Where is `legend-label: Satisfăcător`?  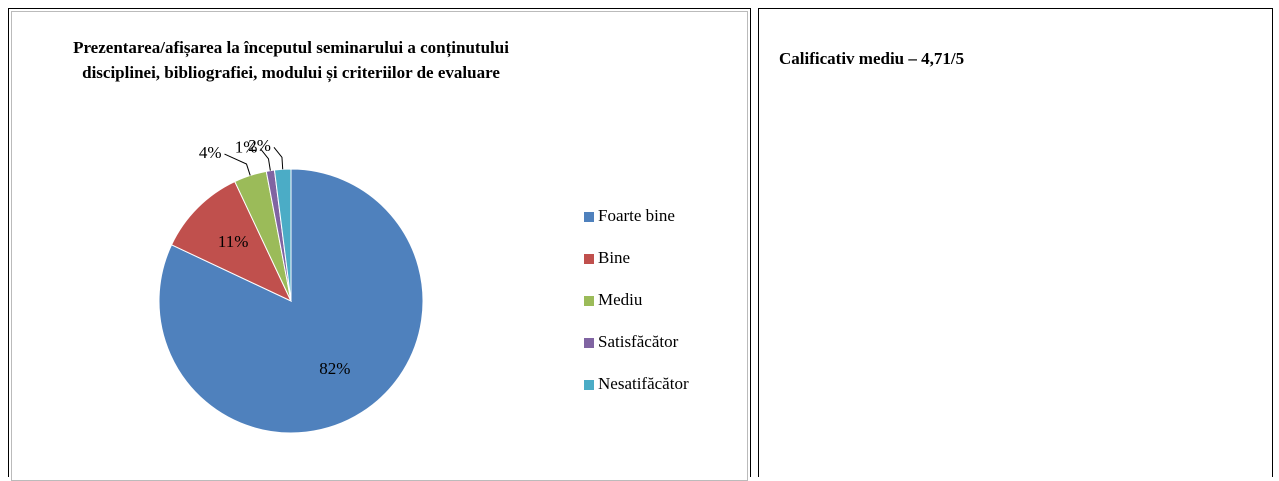 legend-label: Satisfăcător is located at coordinates (638, 341).